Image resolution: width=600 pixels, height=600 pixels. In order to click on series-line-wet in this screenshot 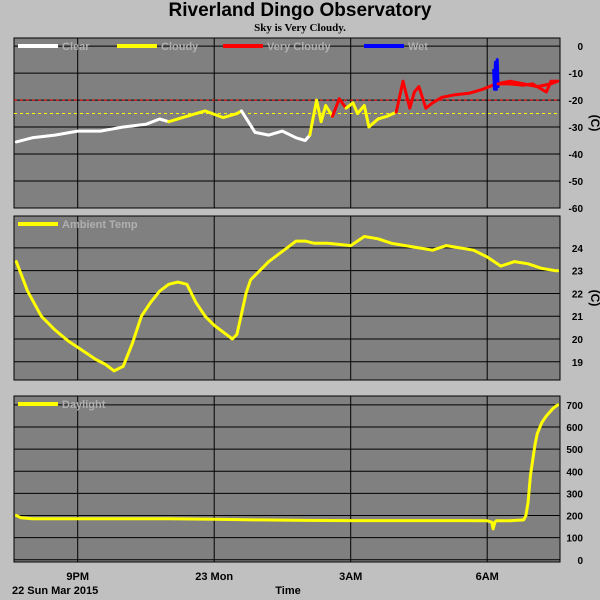, I will do `click(496, 74)`.